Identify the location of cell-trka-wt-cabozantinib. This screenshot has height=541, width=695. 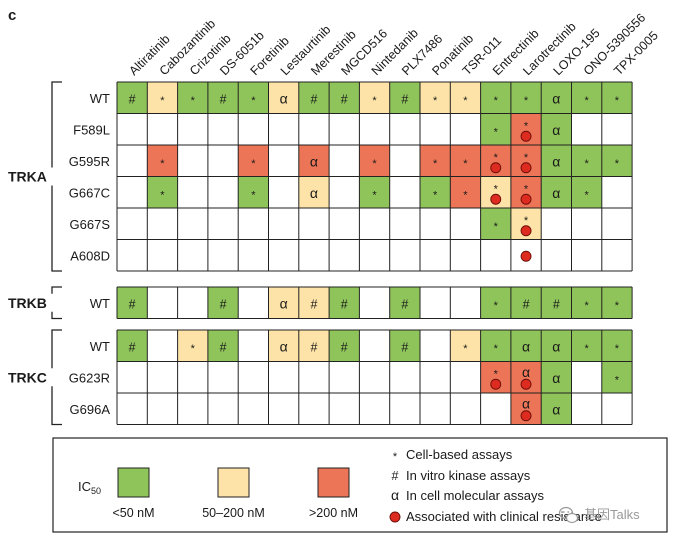
(162, 98).